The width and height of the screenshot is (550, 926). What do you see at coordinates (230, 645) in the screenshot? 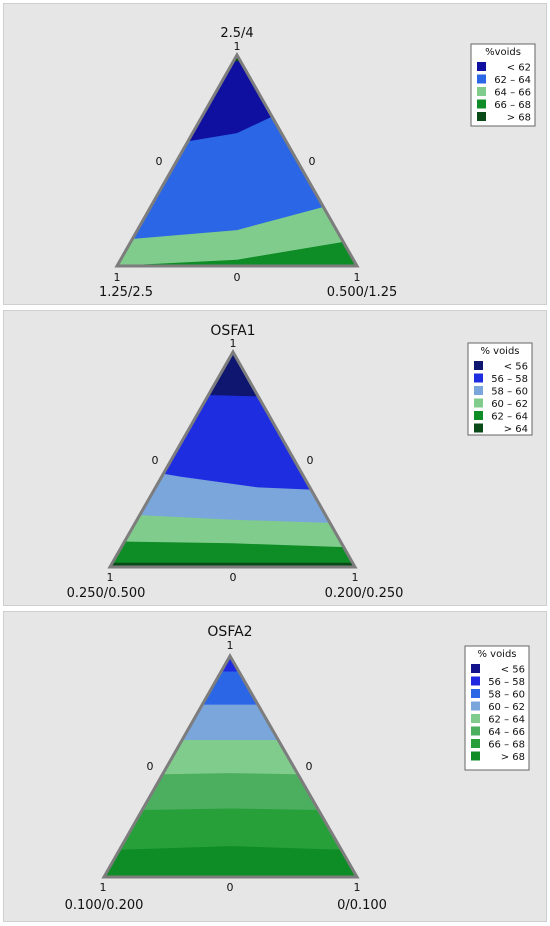
I see `tick-top-3: 1` at bounding box center [230, 645].